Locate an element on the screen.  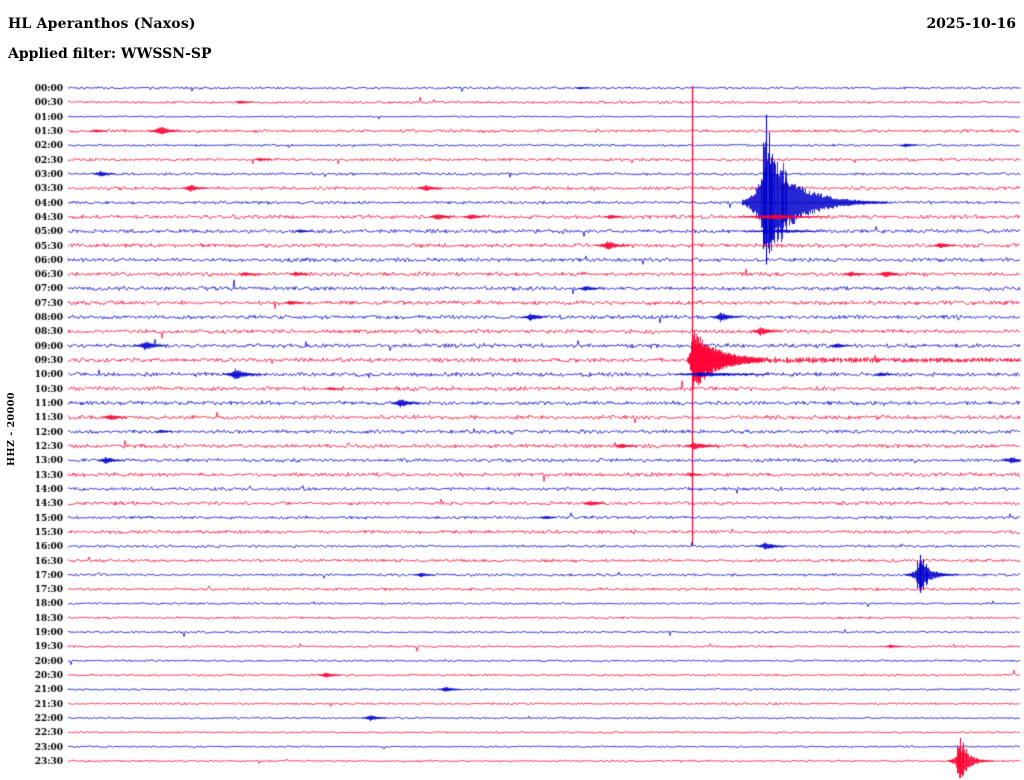
filter-label: Applied filter: WWSSN-SP is located at coordinates (110, 54).